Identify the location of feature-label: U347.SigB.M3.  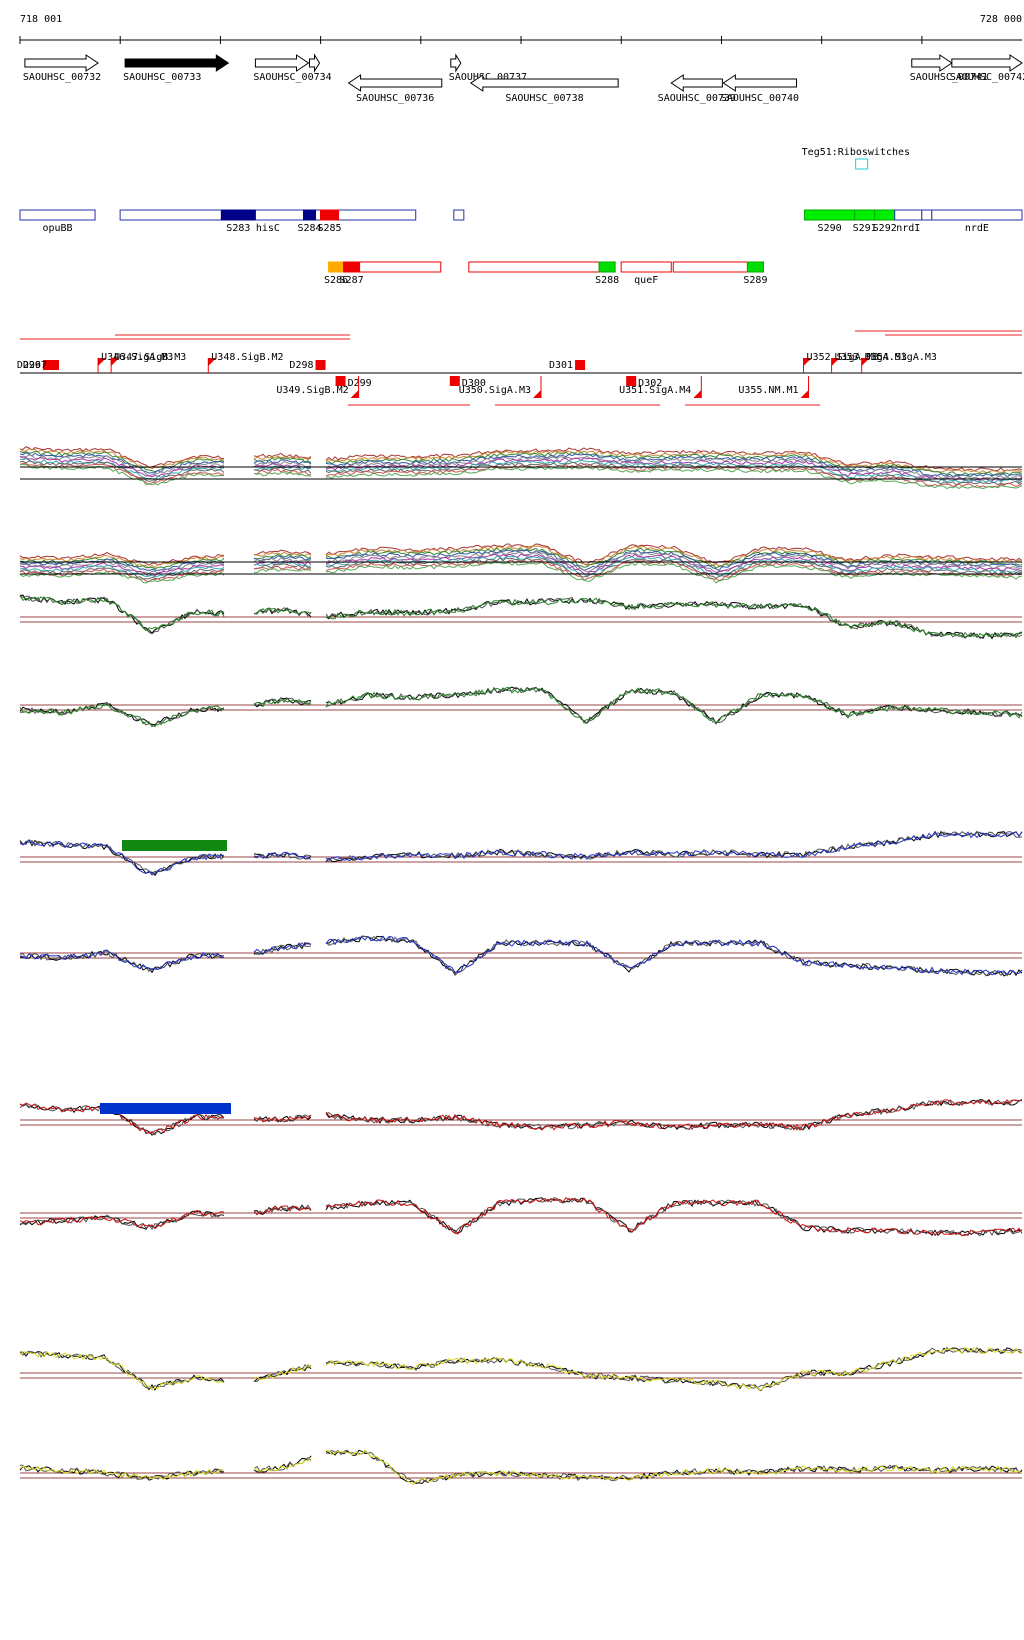
(150, 357).